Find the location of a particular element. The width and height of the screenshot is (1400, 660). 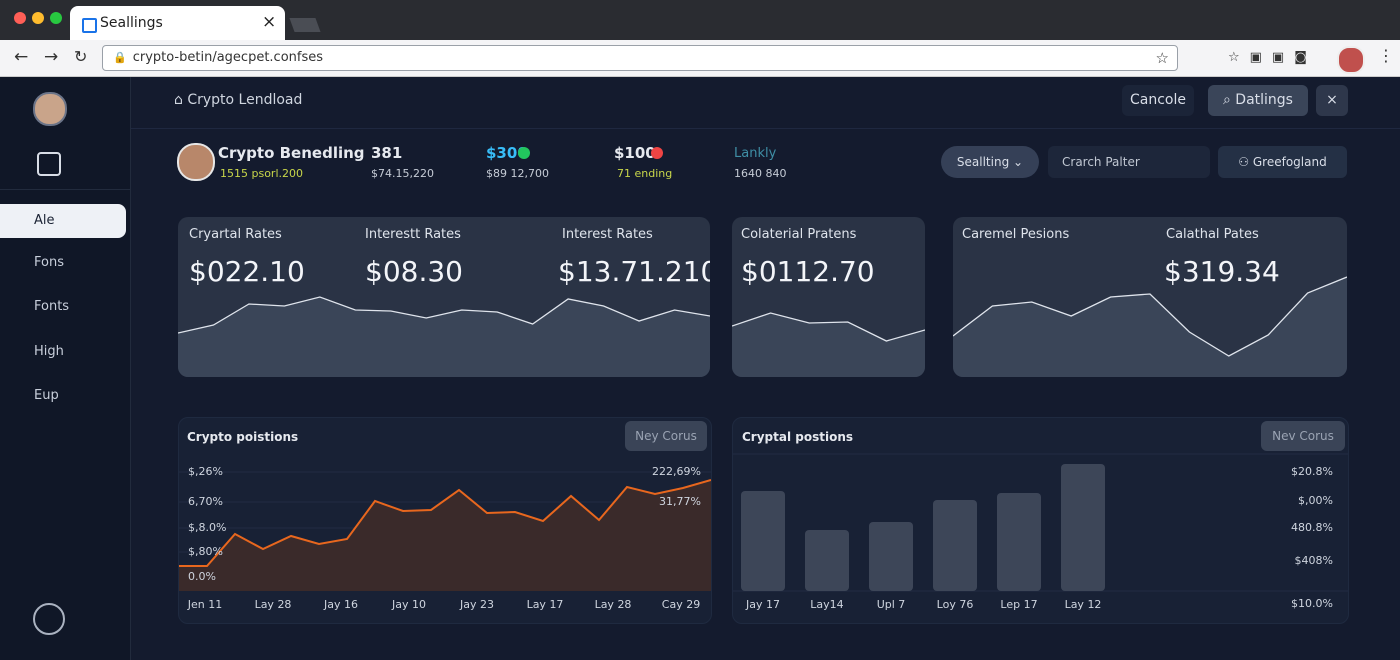

panel-button: Ney Corus is located at coordinates (666, 436).